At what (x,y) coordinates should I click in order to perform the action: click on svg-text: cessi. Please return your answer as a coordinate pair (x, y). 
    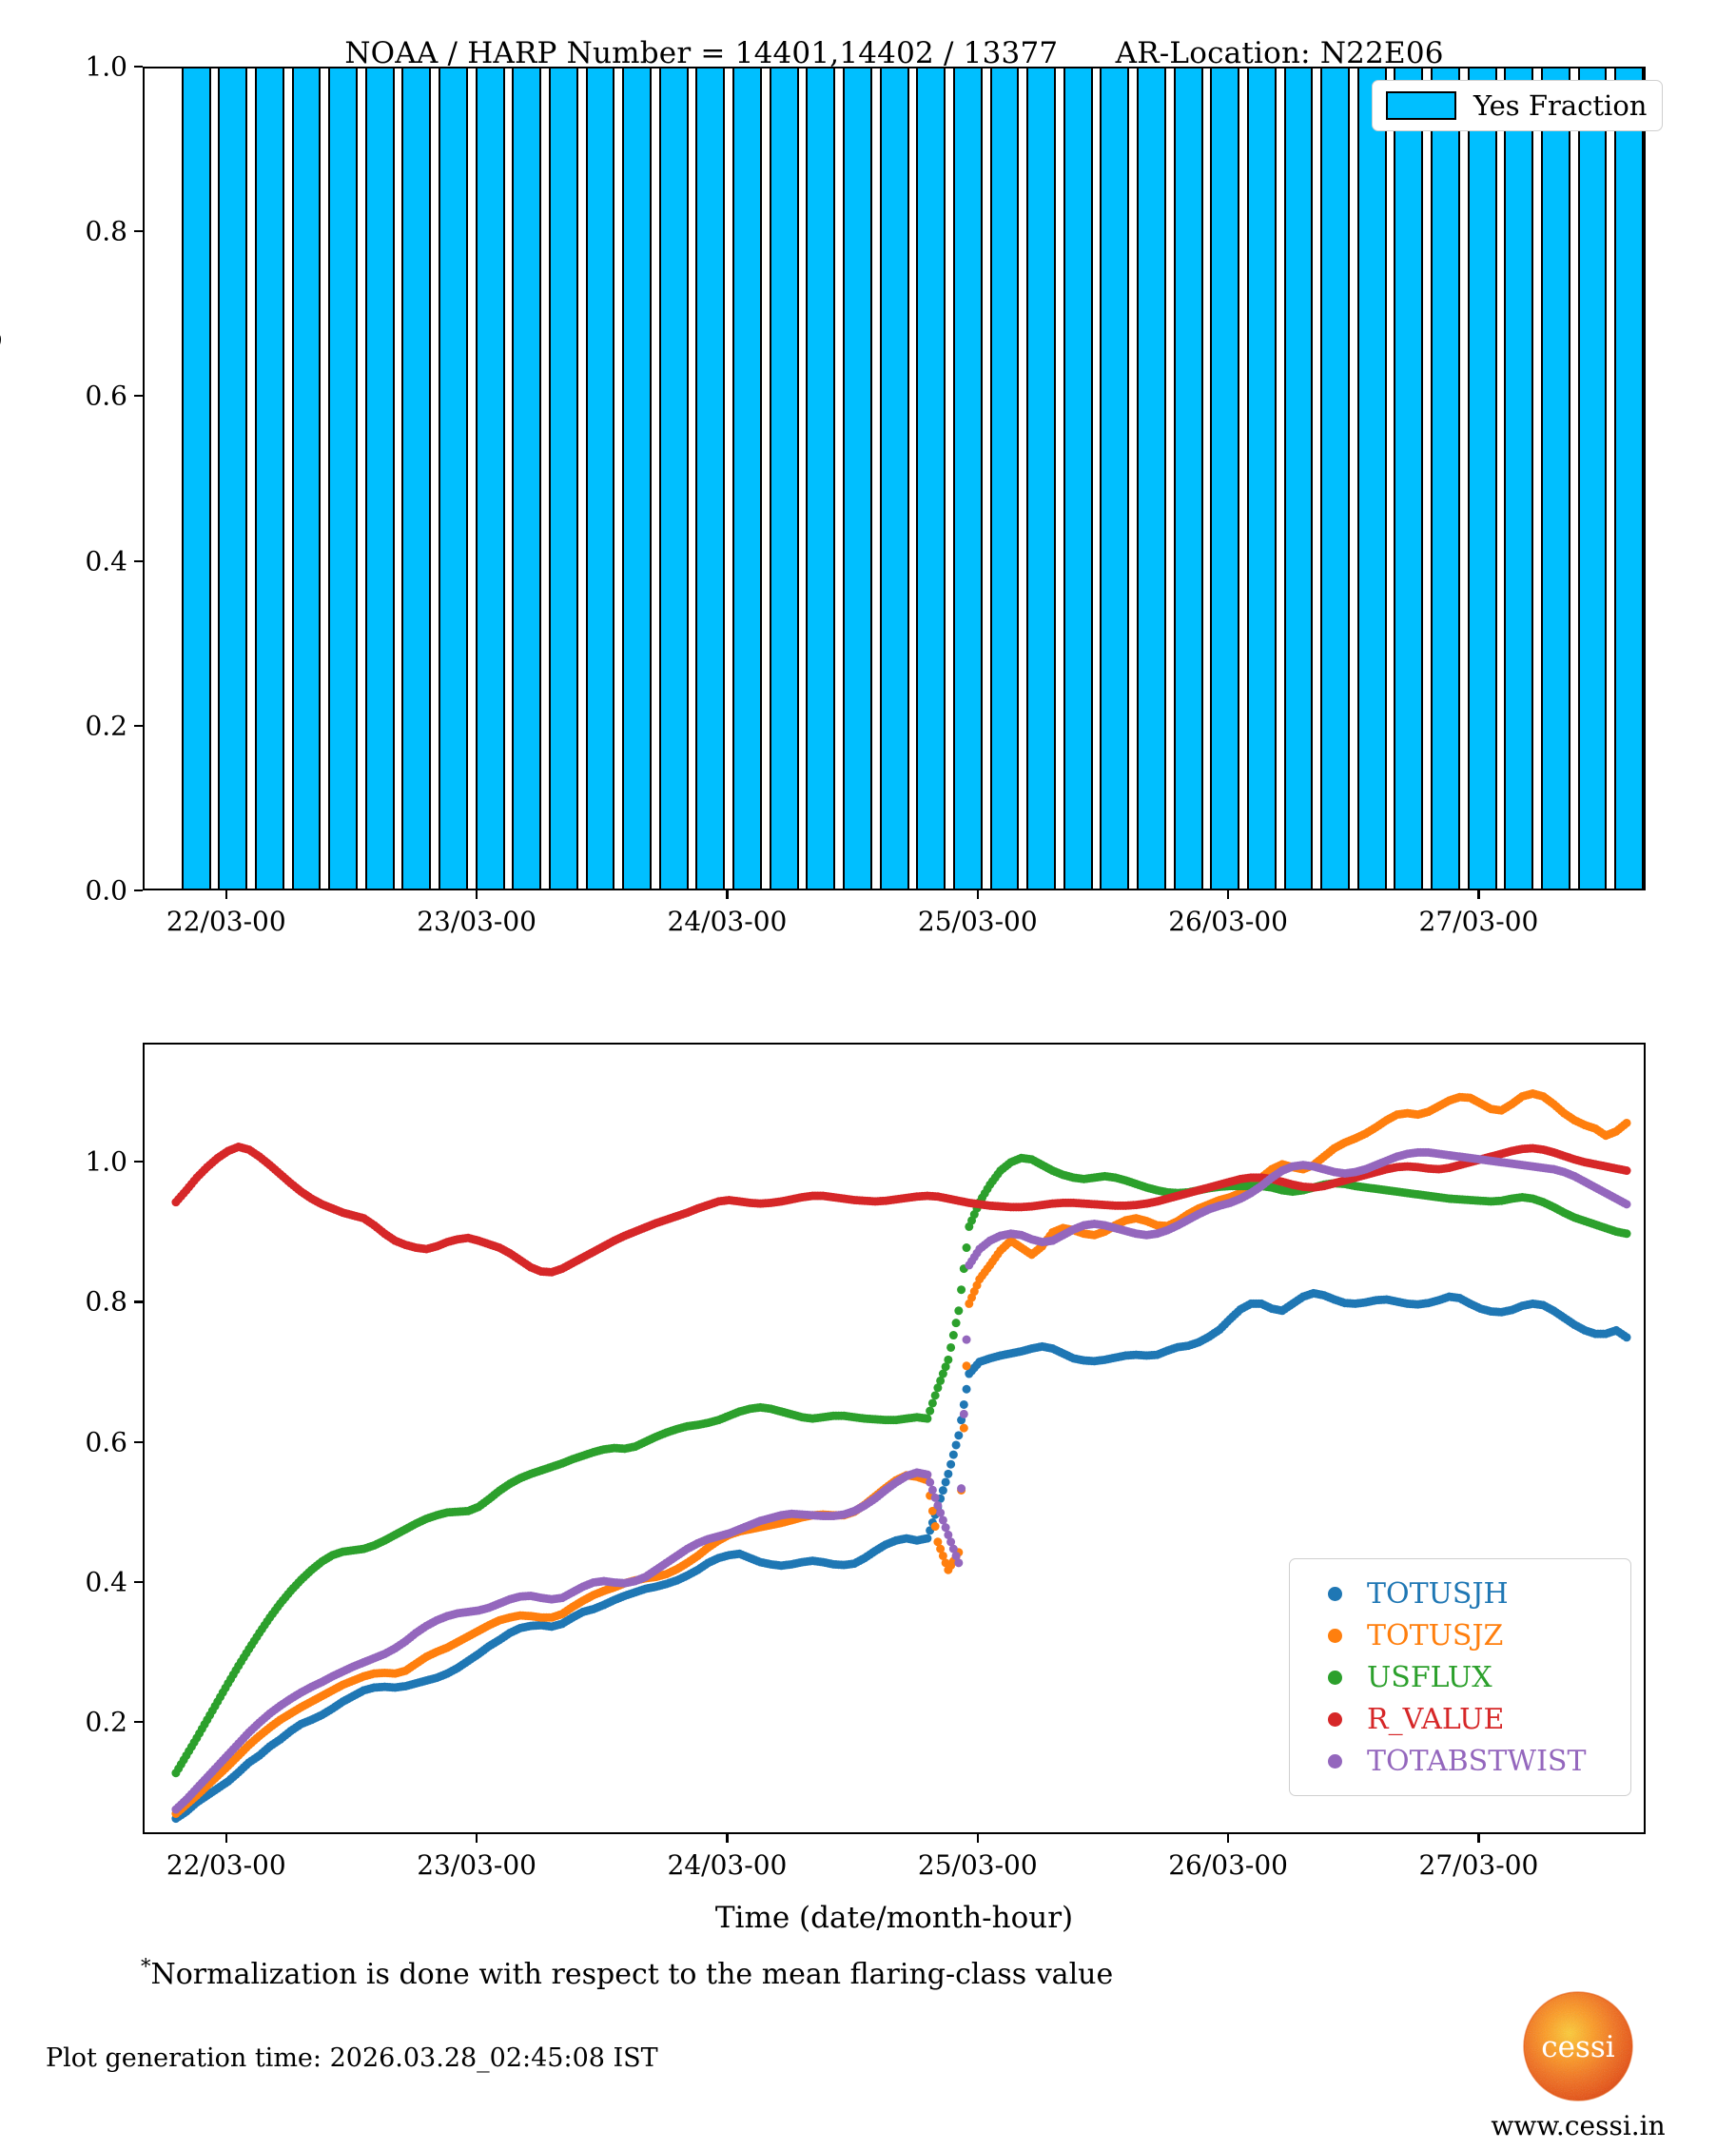
    Looking at the image, I should click on (1578, 2047).